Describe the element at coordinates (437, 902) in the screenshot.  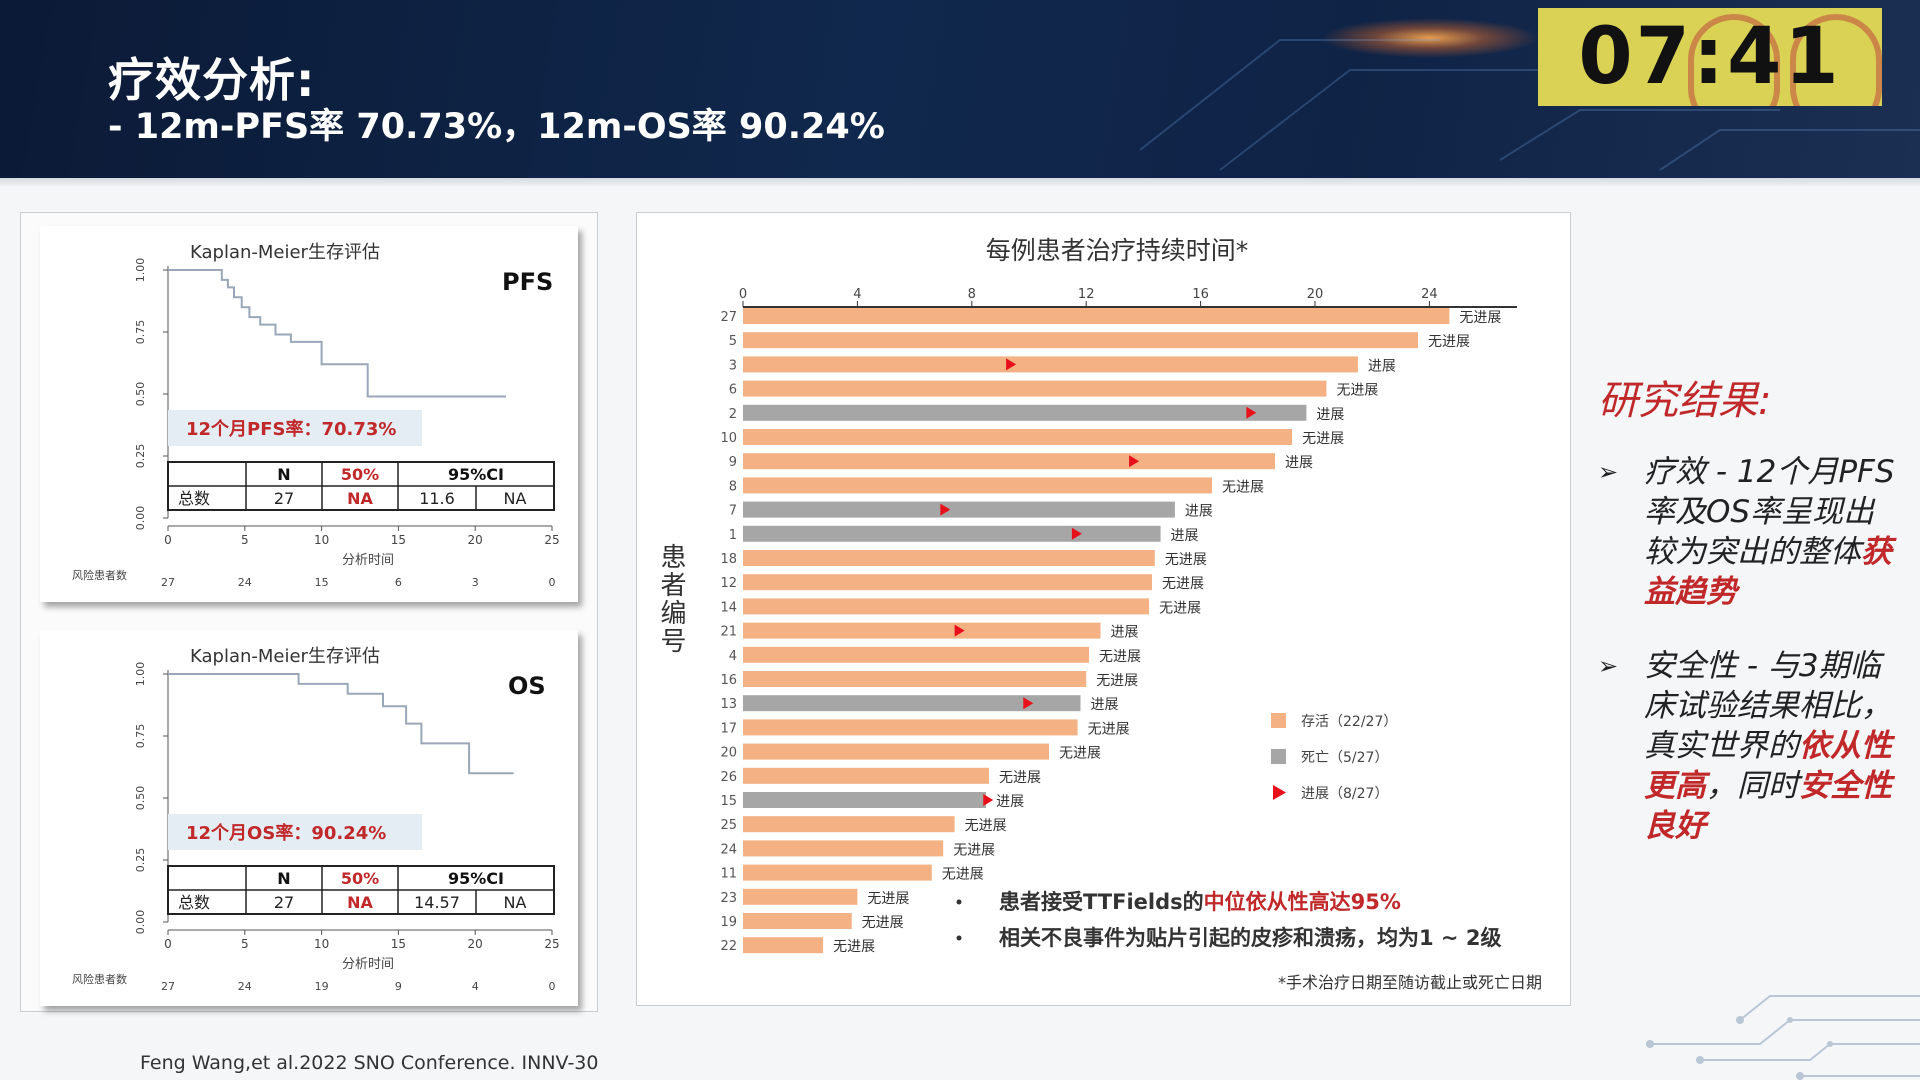
I see `km-table-cell: 14.57` at that location.